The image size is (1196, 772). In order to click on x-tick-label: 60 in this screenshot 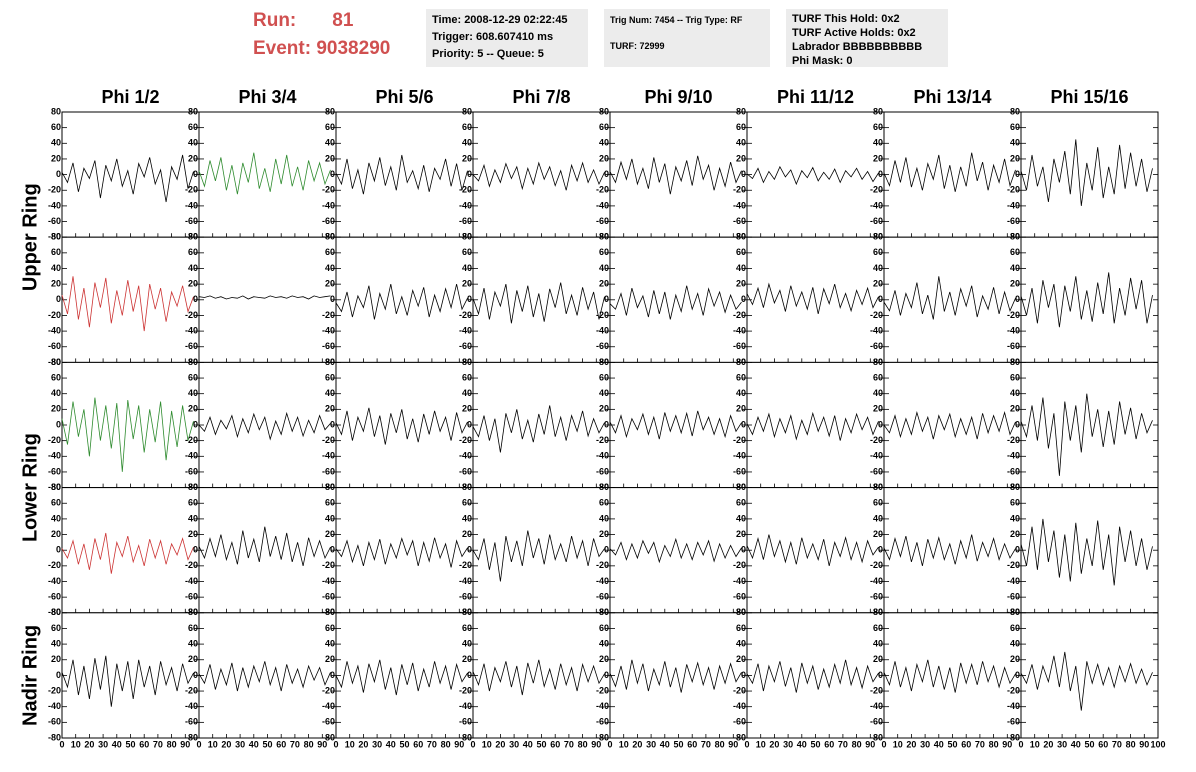, I will do `click(555, 744)`.